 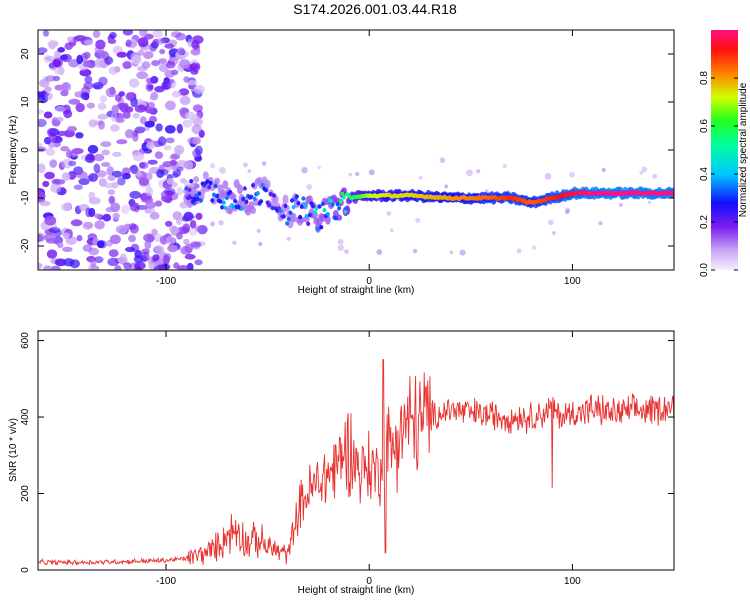 I want to click on colorbar-tick-label: 0.8, so click(x=704, y=78).